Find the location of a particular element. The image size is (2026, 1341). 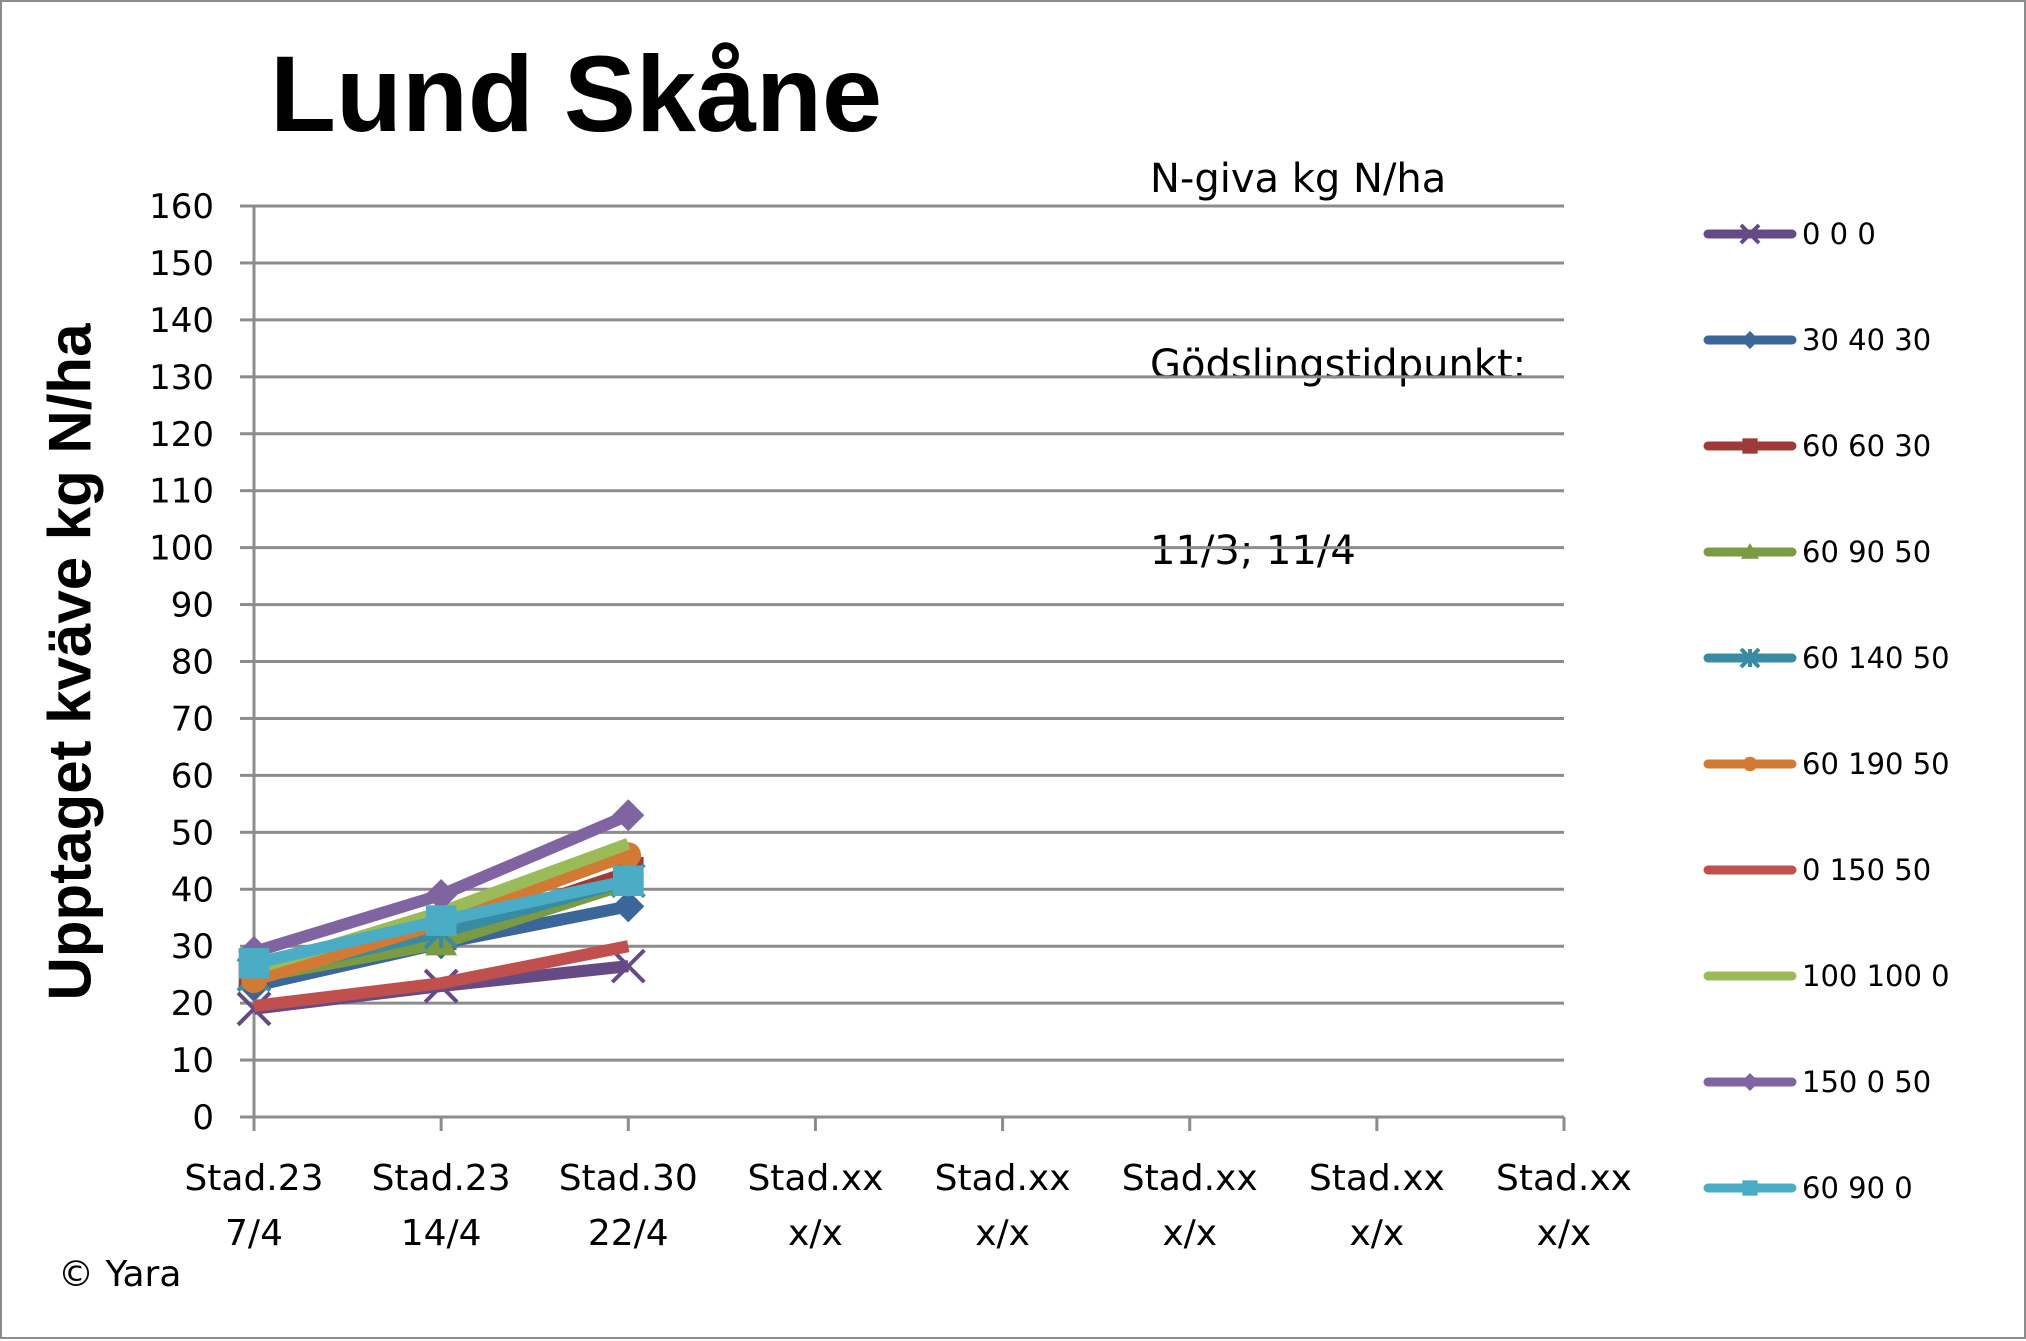

legend-item: 60 190 50 is located at coordinates (1826, 764).